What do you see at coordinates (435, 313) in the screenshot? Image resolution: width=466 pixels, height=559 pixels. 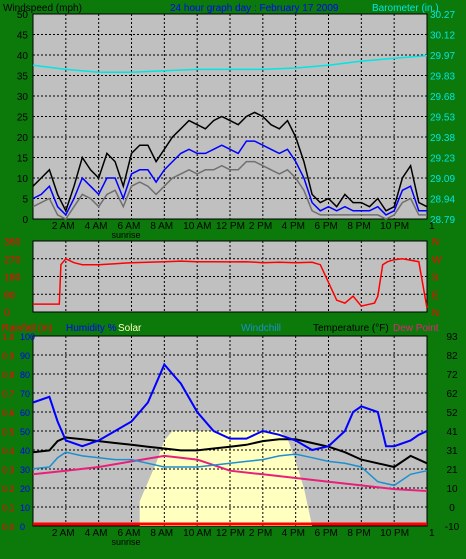 I see `compass-tick: N` at bounding box center [435, 313].